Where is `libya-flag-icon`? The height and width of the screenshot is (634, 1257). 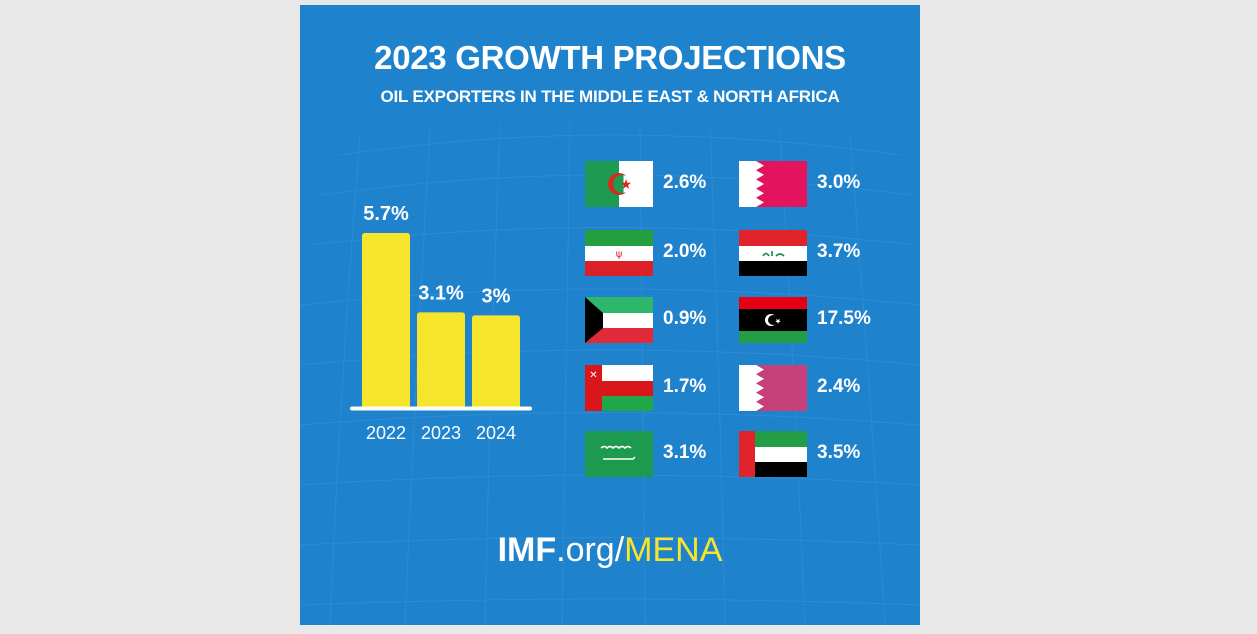 libya-flag-icon is located at coordinates (773, 320).